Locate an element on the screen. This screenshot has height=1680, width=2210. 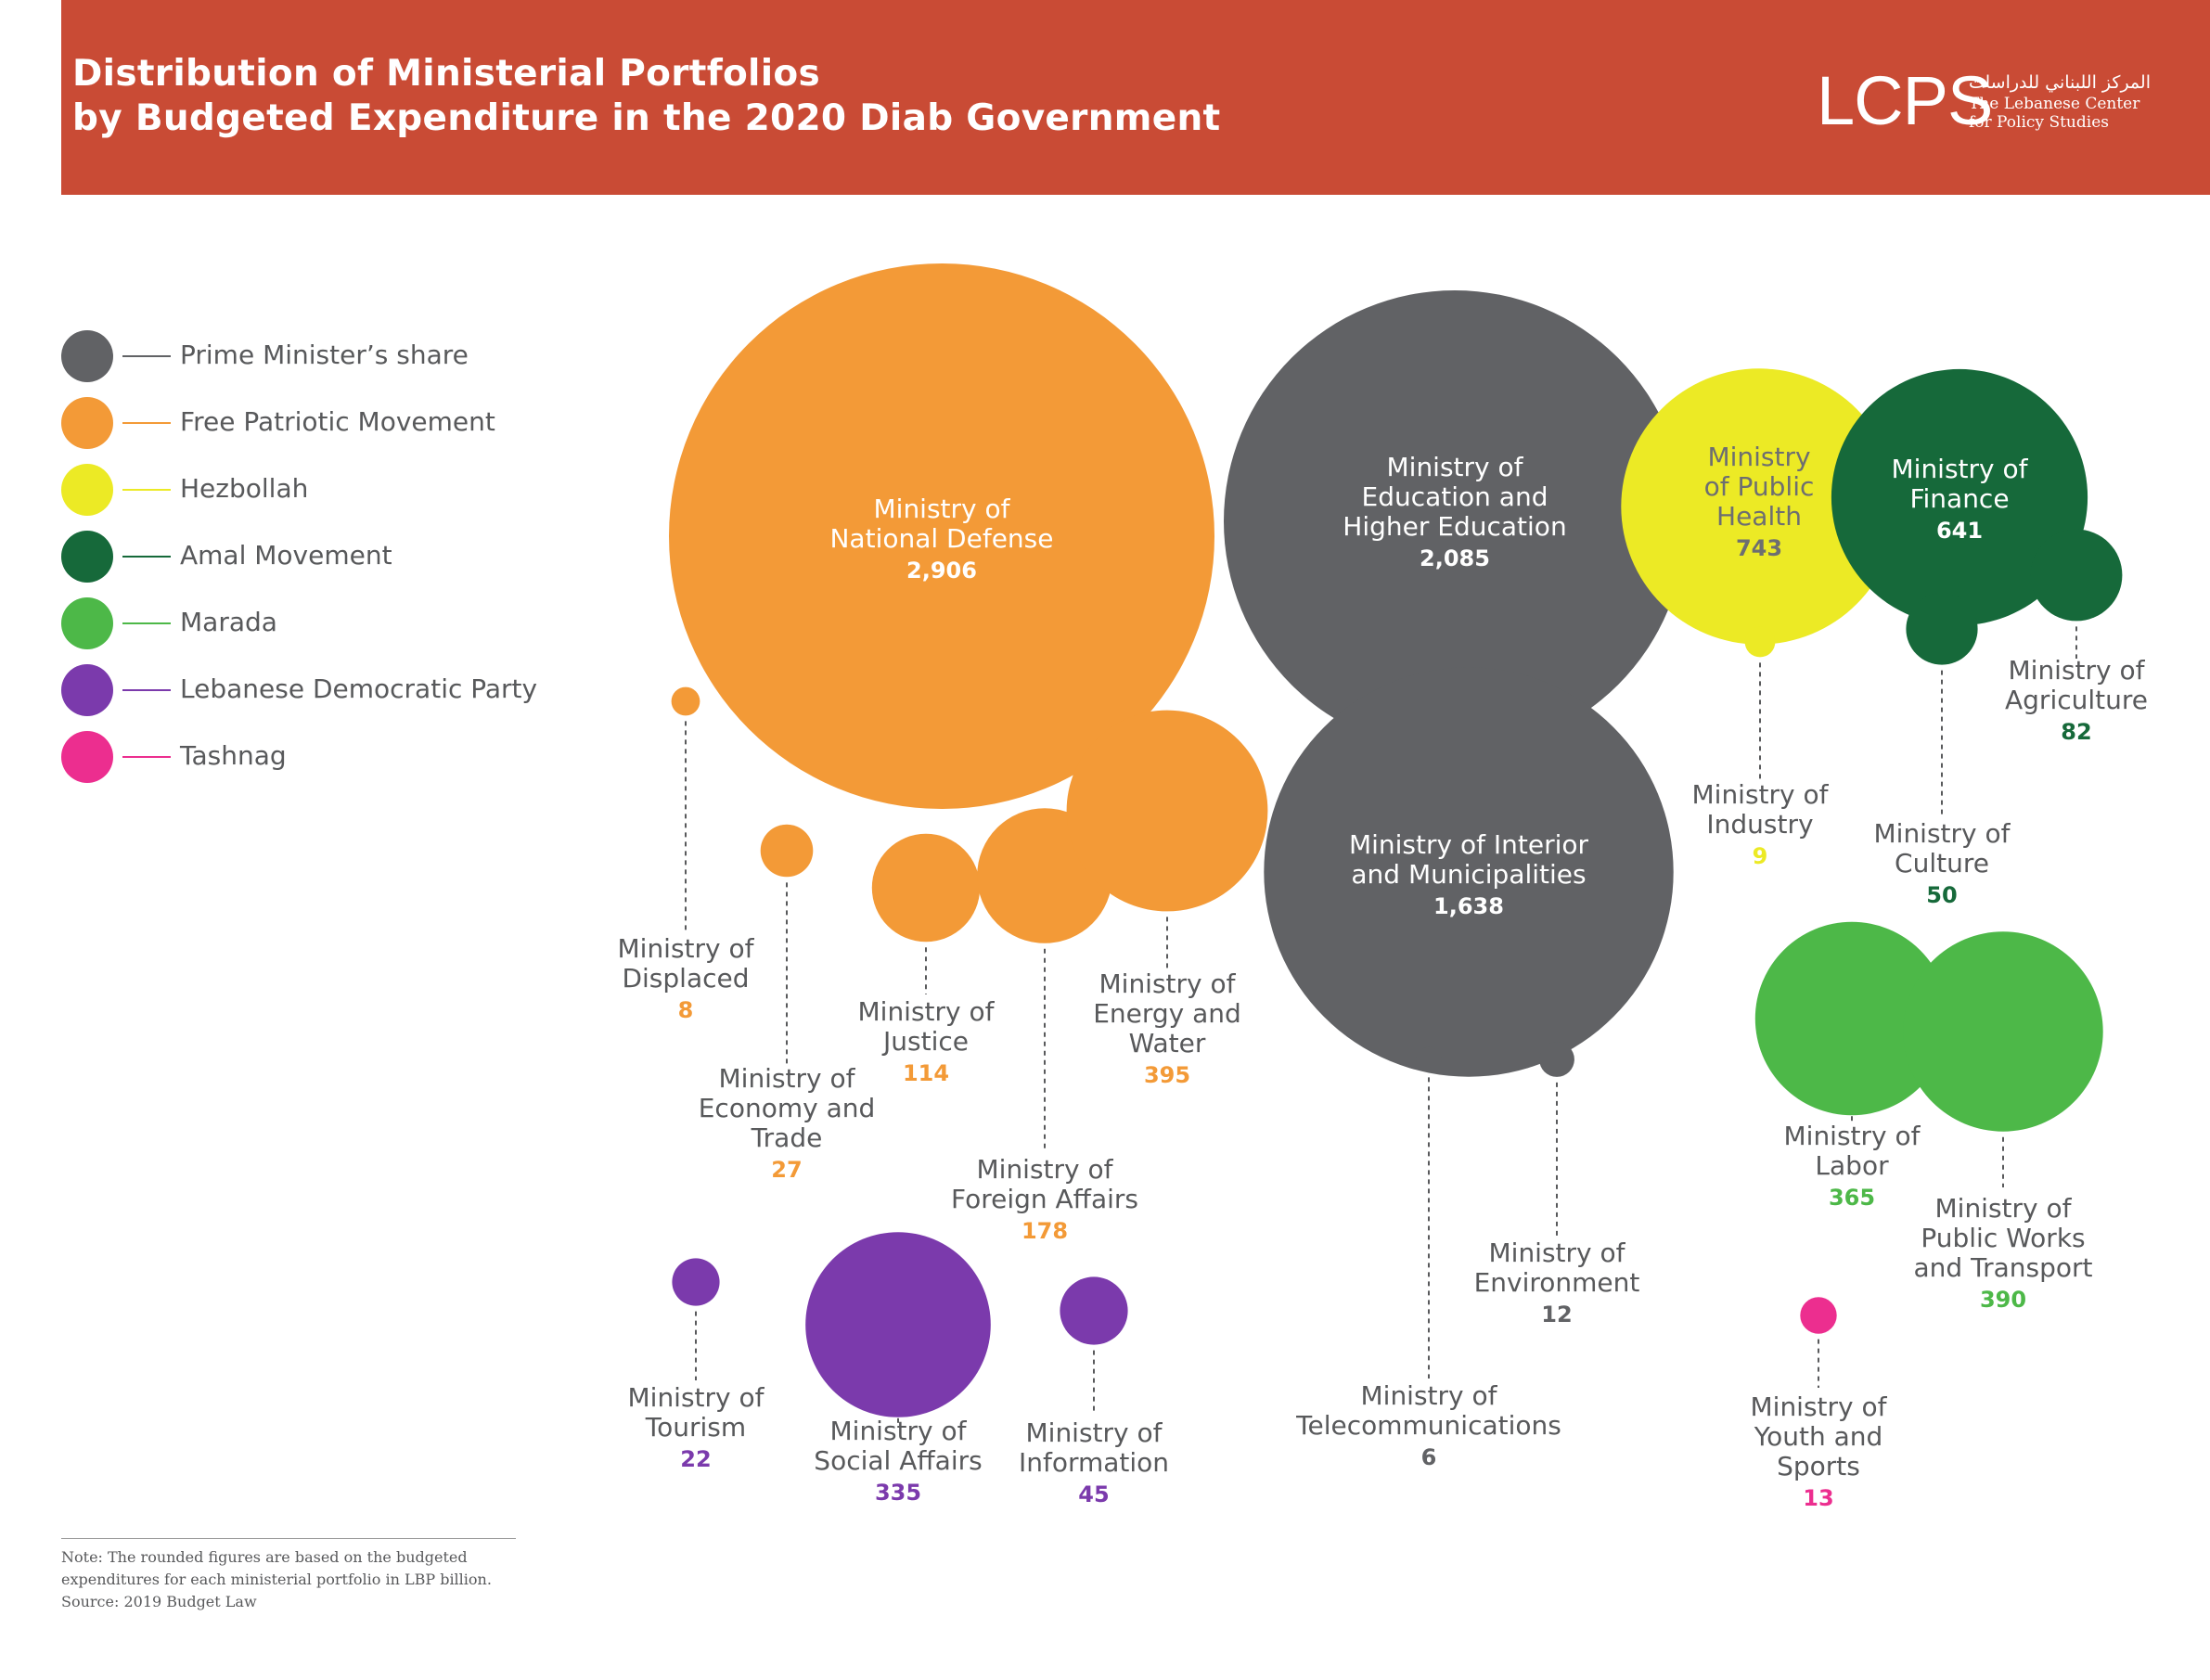
logo-arabic-name: المركز اللبناني للدراسات is located at coordinates (2060, 82).